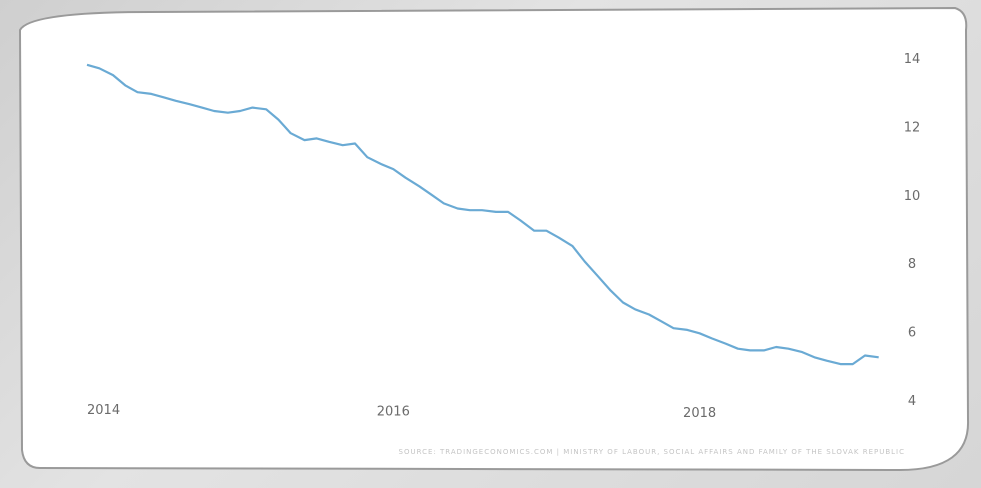 This screenshot has width=981, height=488. Describe the element at coordinates (912, 230) in the screenshot. I see `y-axis-ticks: 14 12 10 8 6 4` at that location.